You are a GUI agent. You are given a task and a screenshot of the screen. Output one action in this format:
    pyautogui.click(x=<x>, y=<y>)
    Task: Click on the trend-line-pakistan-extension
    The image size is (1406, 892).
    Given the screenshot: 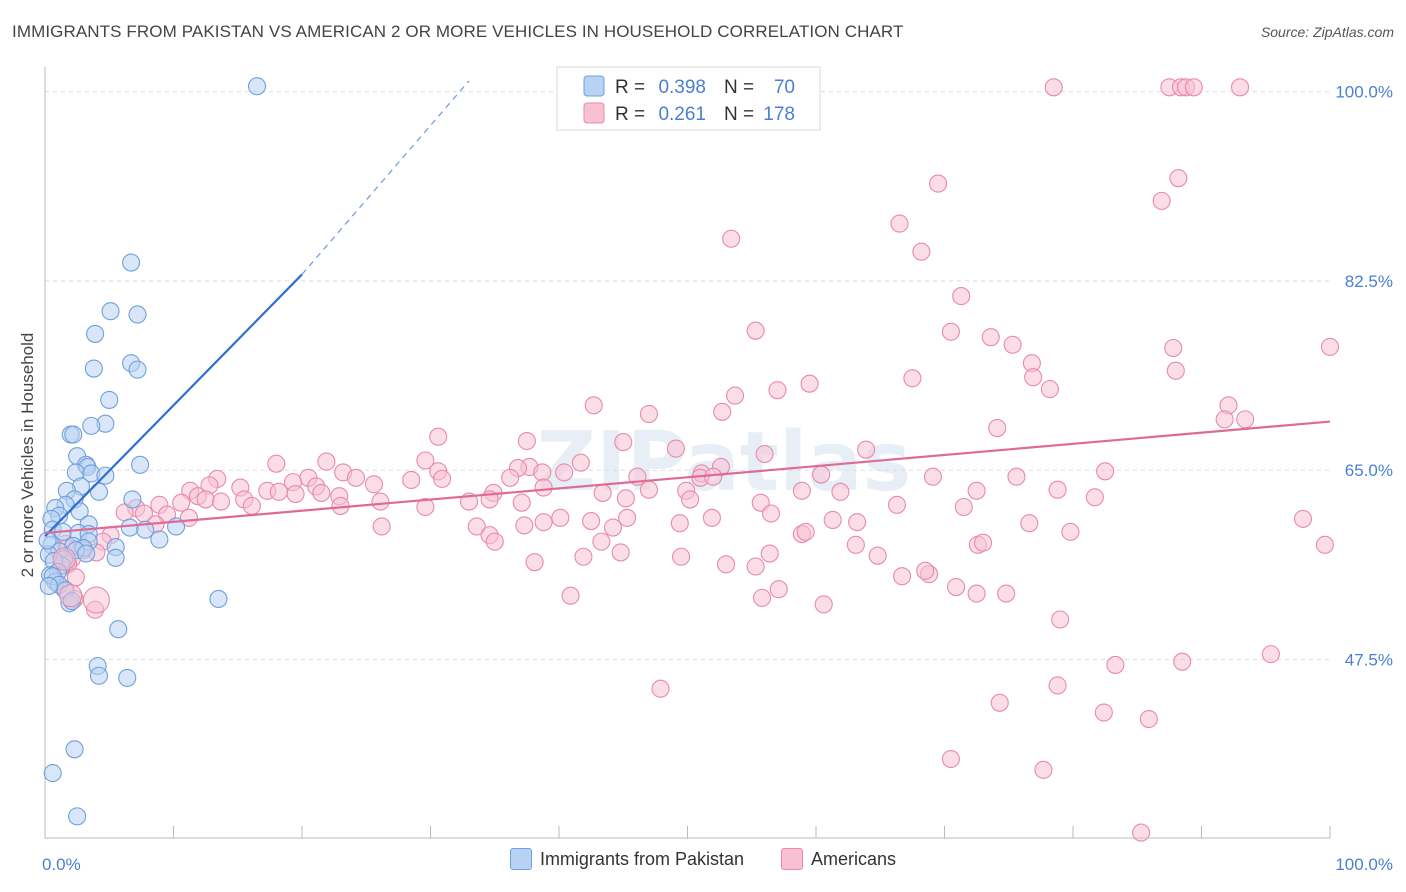 What is the action you would take?
    pyautogui.click(x=385, y=177)
    